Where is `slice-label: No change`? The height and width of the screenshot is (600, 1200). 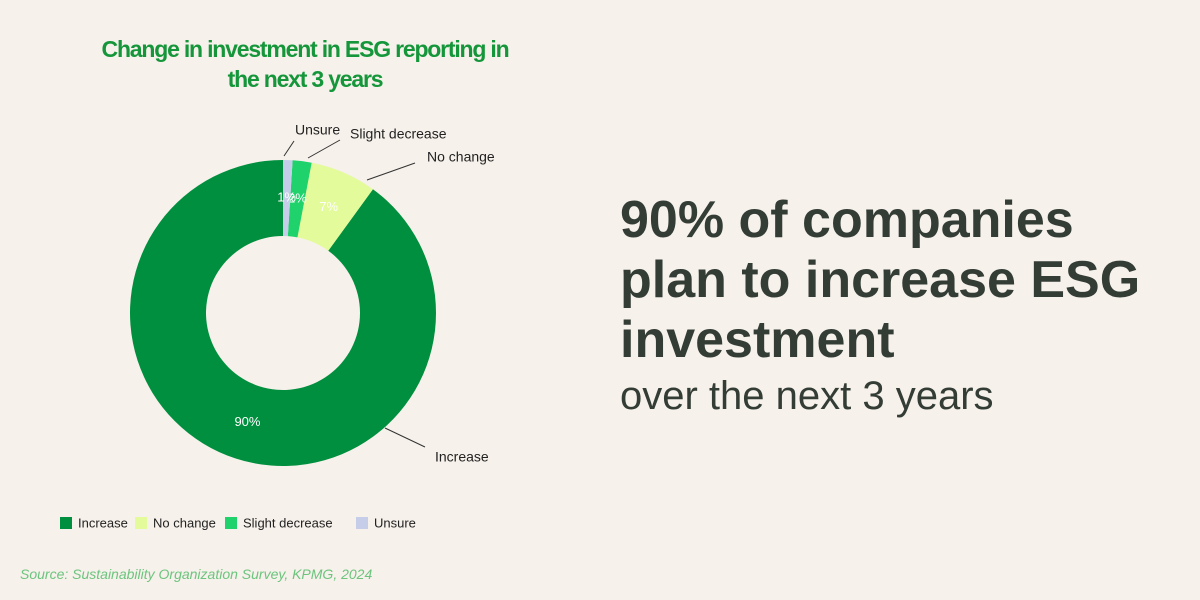 slice-label: No change is located at coordinates (461, 157).